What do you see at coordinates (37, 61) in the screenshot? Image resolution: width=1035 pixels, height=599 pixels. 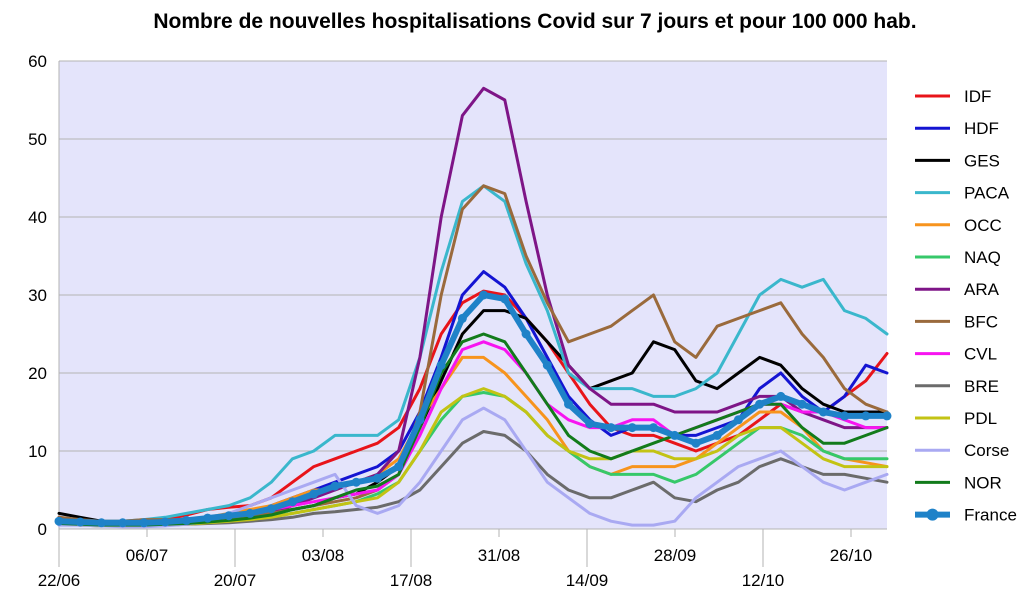 I see `y-tick-label: 60` at bounding box center [37, 61].